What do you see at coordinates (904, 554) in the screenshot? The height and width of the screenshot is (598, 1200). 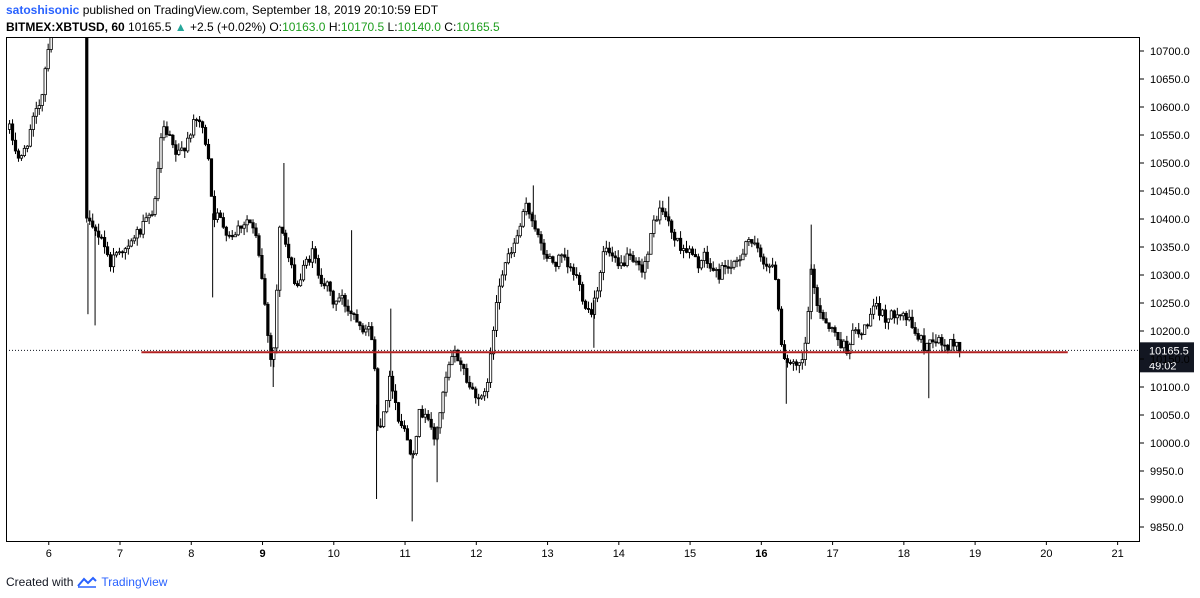 I see `x-tick-label: 18` at bounding box center [904, 554].